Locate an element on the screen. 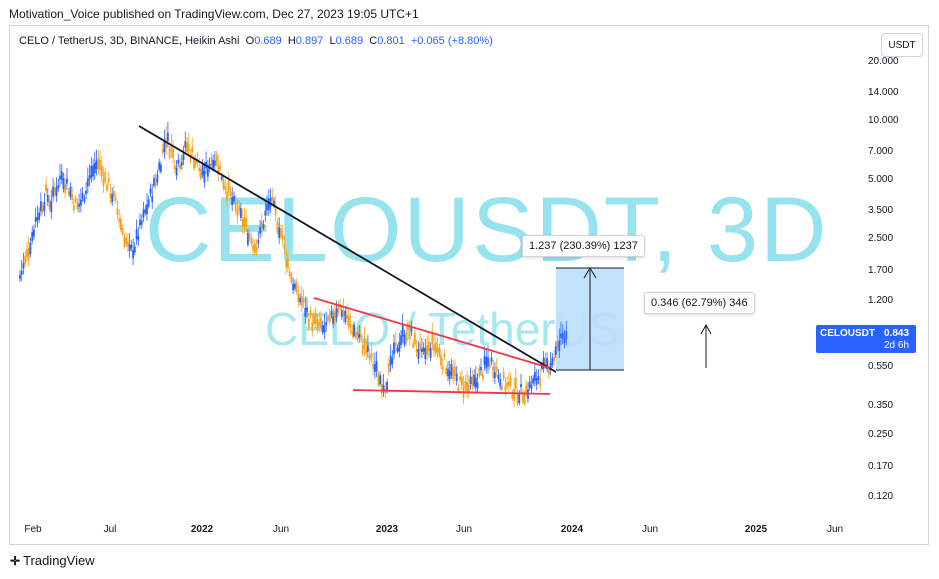 This screenshot has width=939, height=579. legend-h-label: H is located at coordinates (291, 41).